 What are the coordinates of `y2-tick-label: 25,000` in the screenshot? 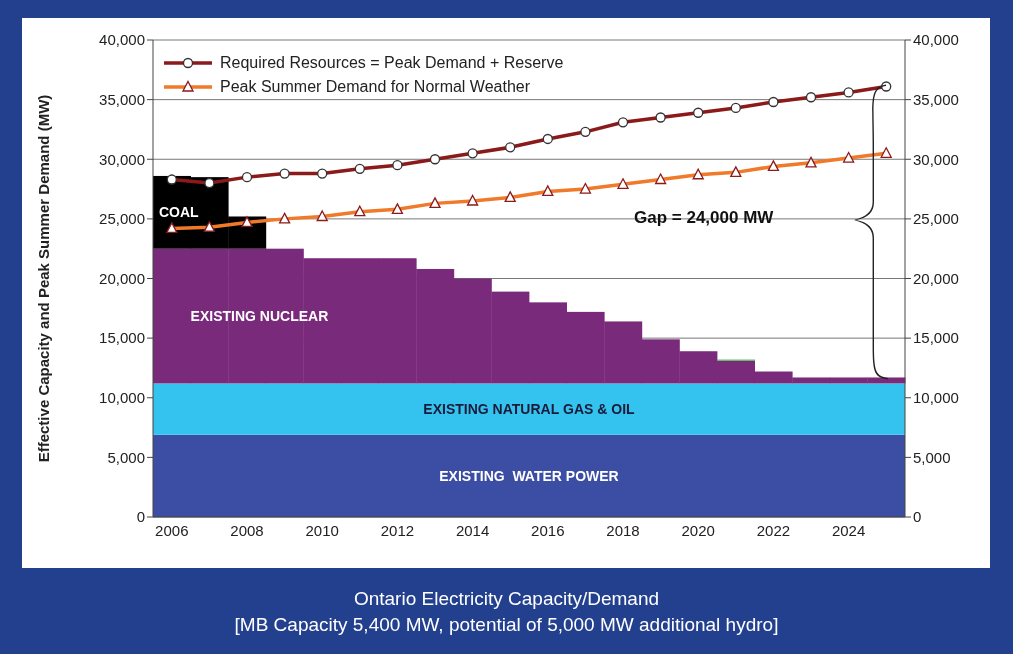 It's located at (936, 219).